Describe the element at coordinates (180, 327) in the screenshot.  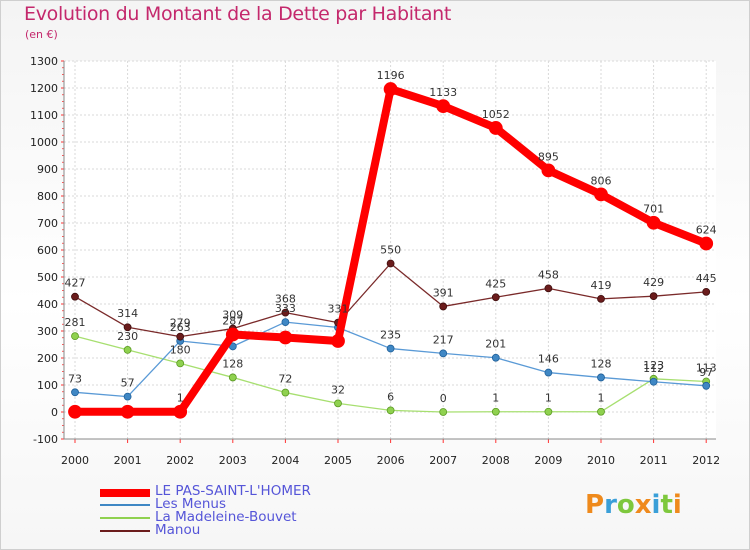
I see `data-label-les-menus: 263` at that location.